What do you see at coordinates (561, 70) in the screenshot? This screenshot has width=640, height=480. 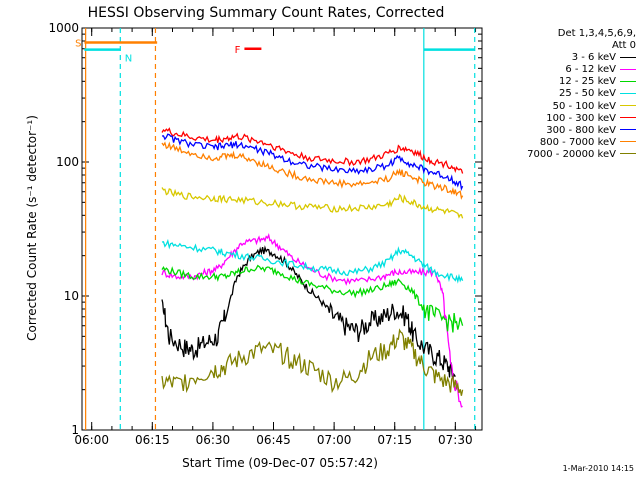 I see `legend-item: 6 - 12 keV` at bounding box center [561, 70].